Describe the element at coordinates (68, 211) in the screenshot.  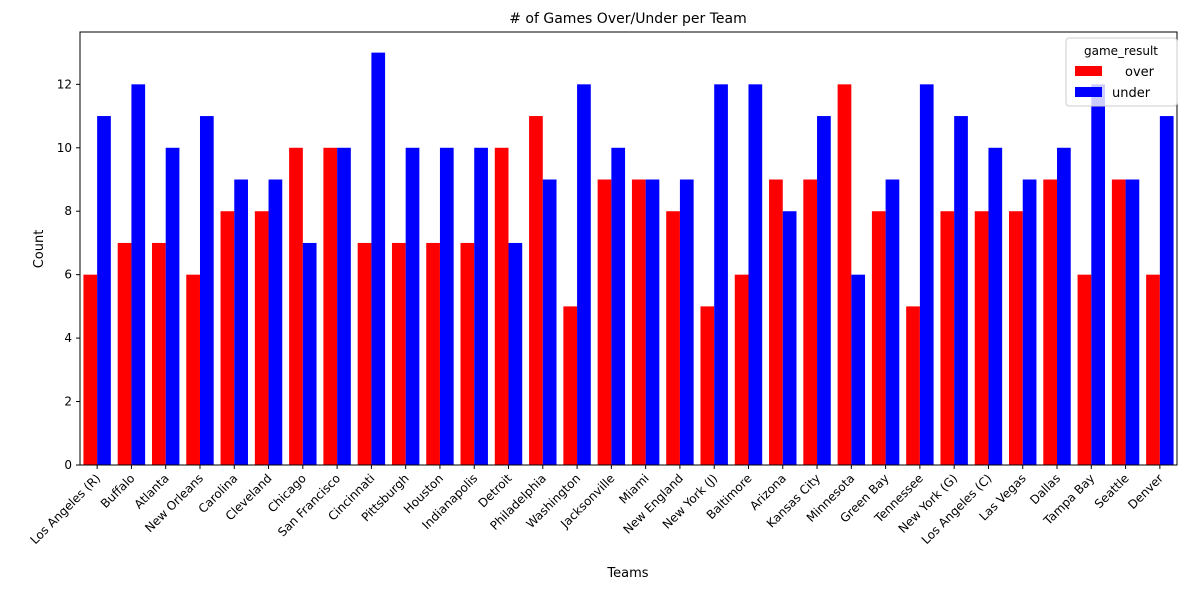
I see `y-tick-label: 8` at that location.